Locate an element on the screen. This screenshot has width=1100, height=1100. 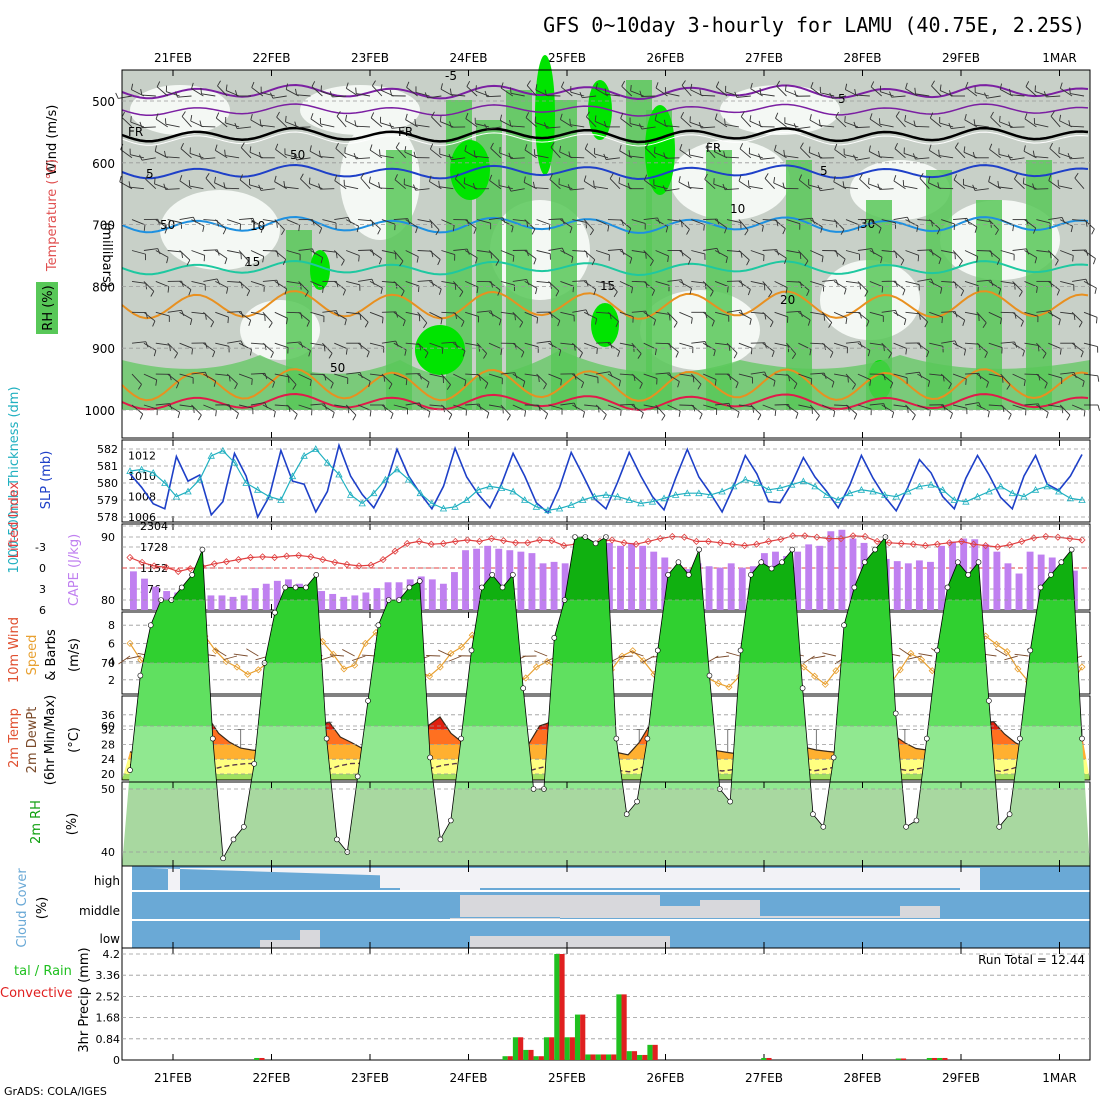
wind-speed-point is located at coordinates (322, 642).